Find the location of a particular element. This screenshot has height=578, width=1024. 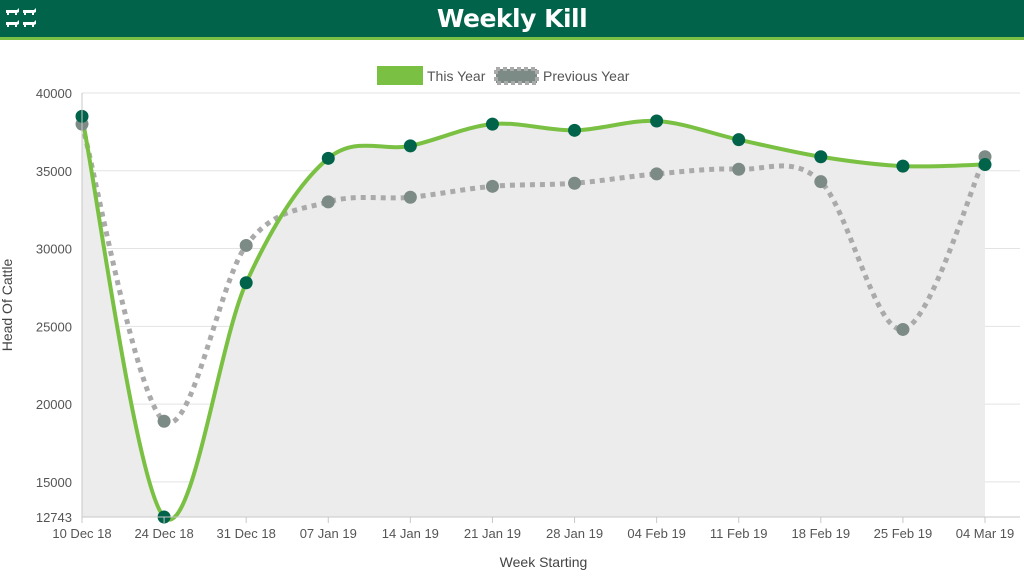

x-tick-label: 21 Jan 19 is located at coordinates (492, 533).